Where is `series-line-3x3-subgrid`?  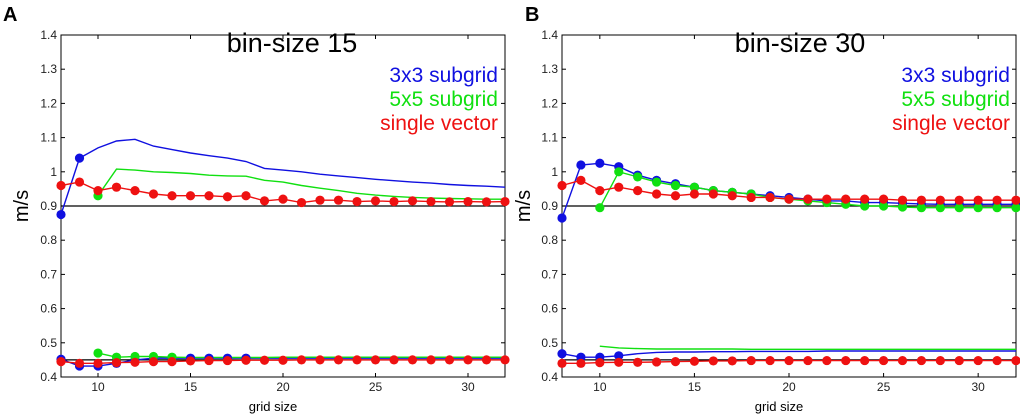
series-line-3x3-subgrid is located at coordinates (283, 176).